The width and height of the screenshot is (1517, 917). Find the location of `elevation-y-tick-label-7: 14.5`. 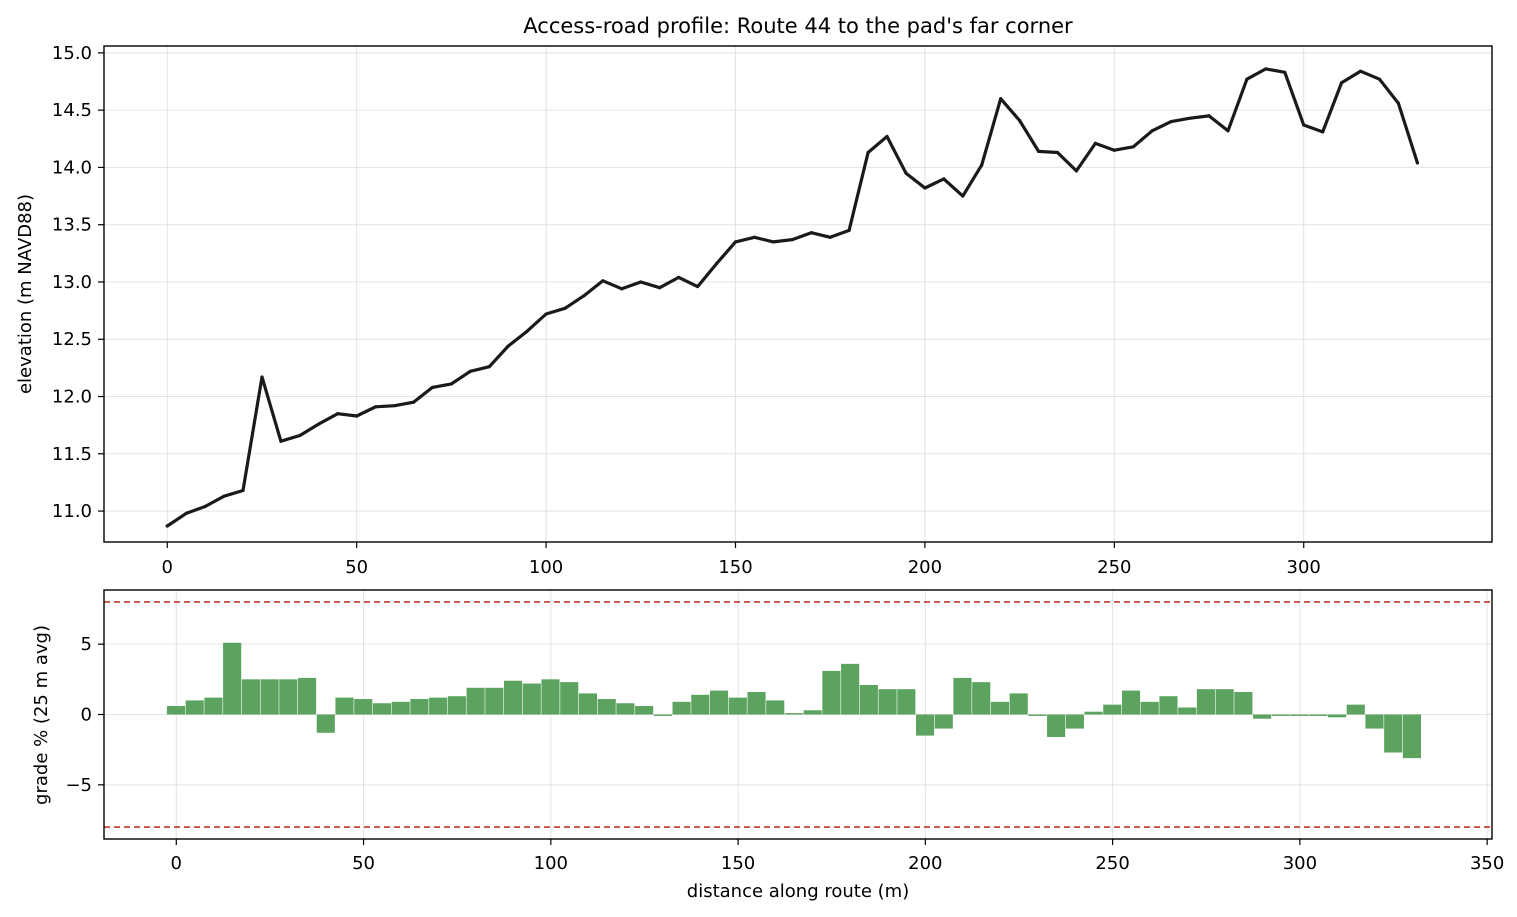

elevation-y-tick-label-7: 14.5 is located at coordinates (72, 110).